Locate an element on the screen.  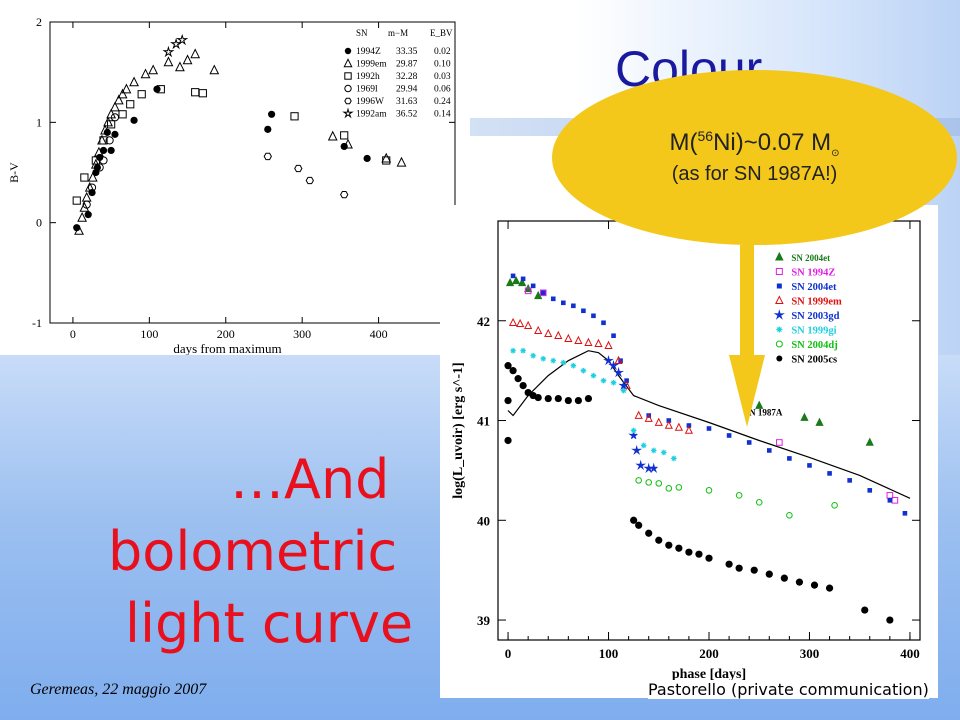
bv-legend-ebv: 0.06 is located at coordinates (442, 90).